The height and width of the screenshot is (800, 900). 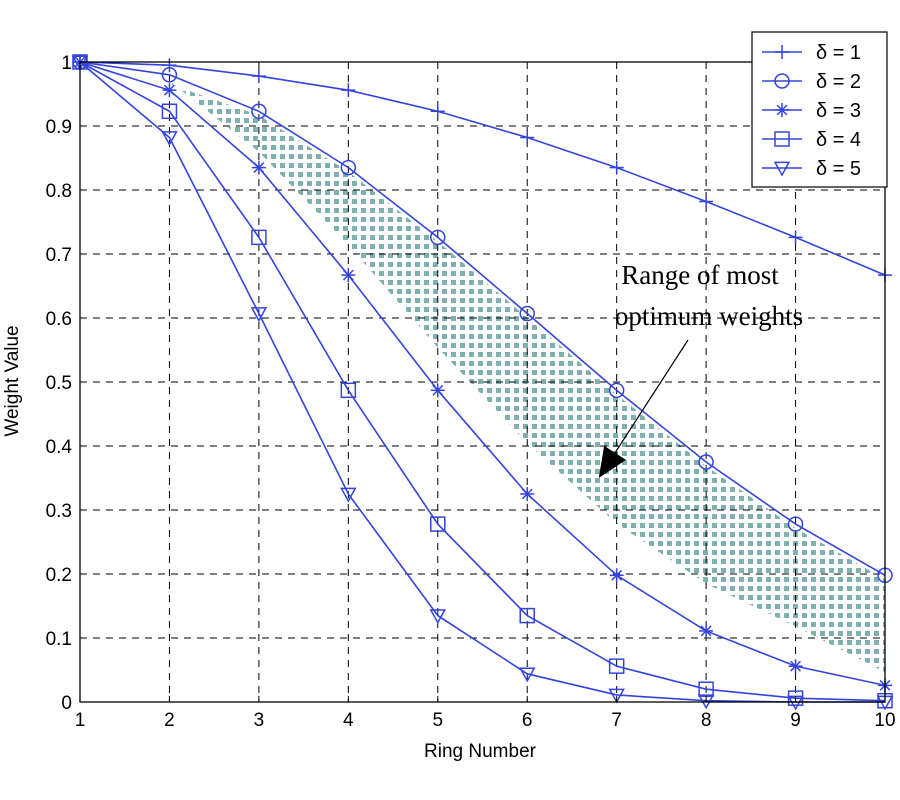 What do you see at coordinates (348, 390) in the screenshot?
I see `marker-series-4-x4` at bounding box center [348, 390].